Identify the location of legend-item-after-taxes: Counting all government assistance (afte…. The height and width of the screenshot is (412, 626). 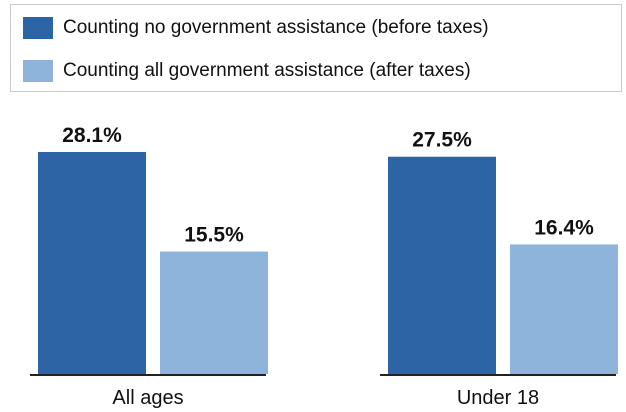
(247, 71).